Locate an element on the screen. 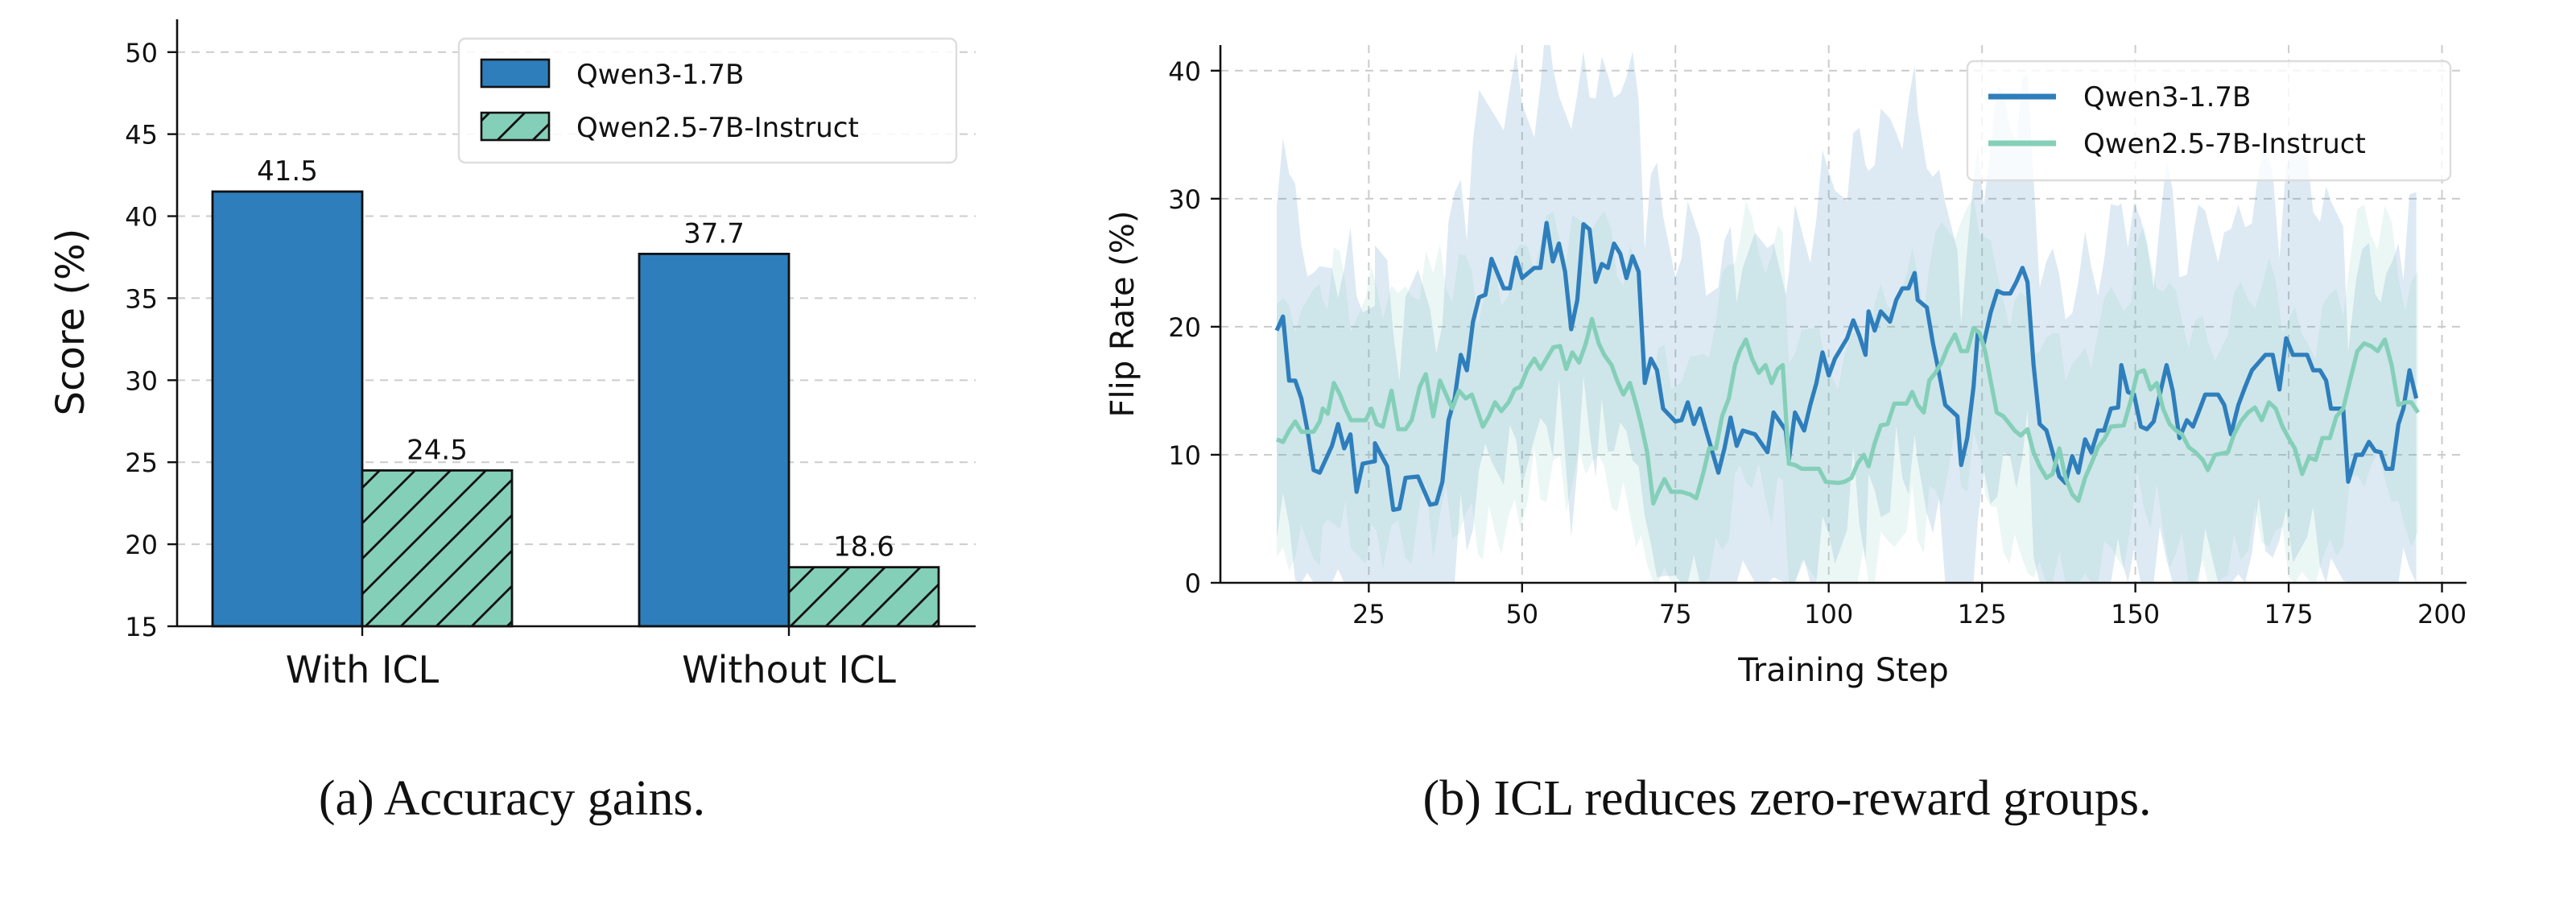 Image resolution: width=2576 pixels, height=908 pixels. bar-legend: Qwen3-1.7B Qwen2.5-7B-Instruct is located at coordinates (707, 100).